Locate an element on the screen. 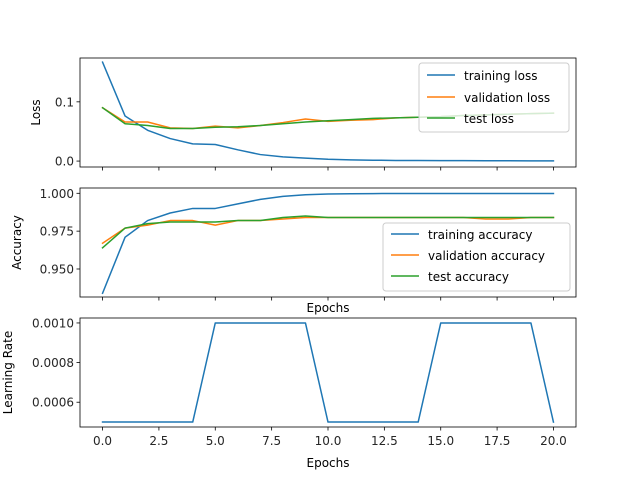  legend-label-validation-loss: validation loss is located at coordinates (507, 98).